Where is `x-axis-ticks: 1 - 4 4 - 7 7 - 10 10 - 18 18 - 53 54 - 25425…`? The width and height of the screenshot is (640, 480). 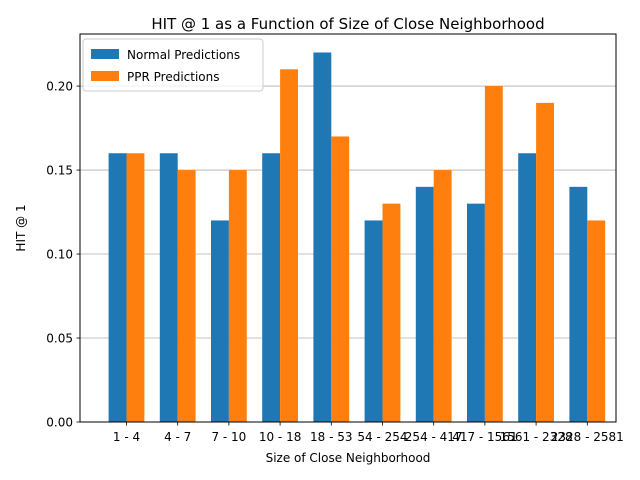 x-axis-ticks: 1 - 4 4 - 7 7 - 10 10 - 18 18 - 53 54 - 25425… is located at coordinates (368, 433).